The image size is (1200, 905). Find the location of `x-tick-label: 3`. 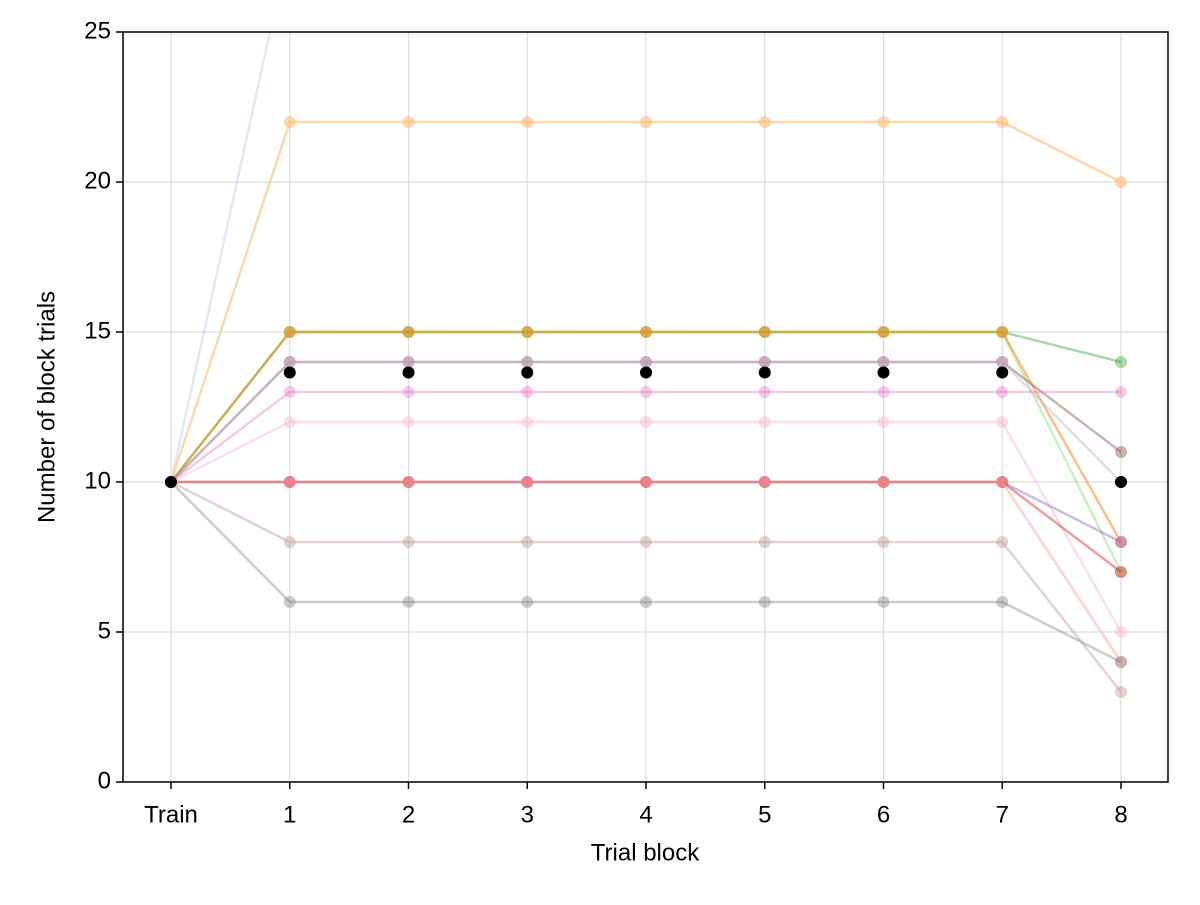

x-tick-label: 3 is located at coordinates (527, 814).